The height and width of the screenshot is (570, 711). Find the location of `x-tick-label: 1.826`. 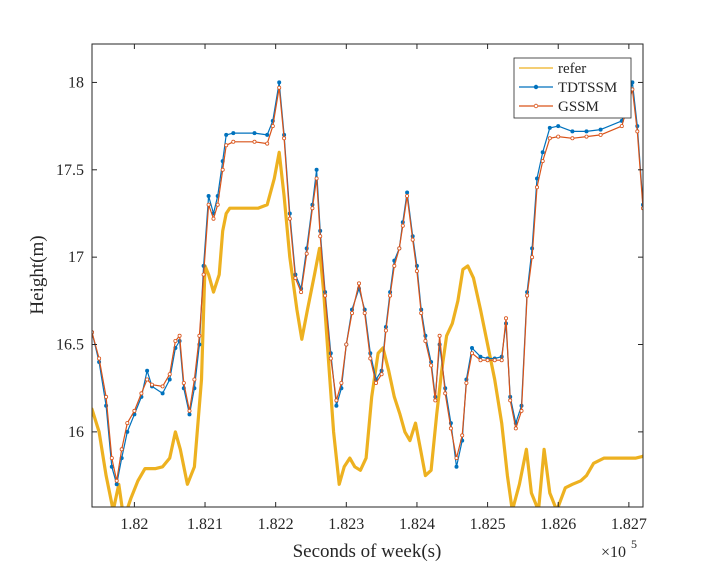

x-tick-label: 1.826 is located at coordinates (558, 524).